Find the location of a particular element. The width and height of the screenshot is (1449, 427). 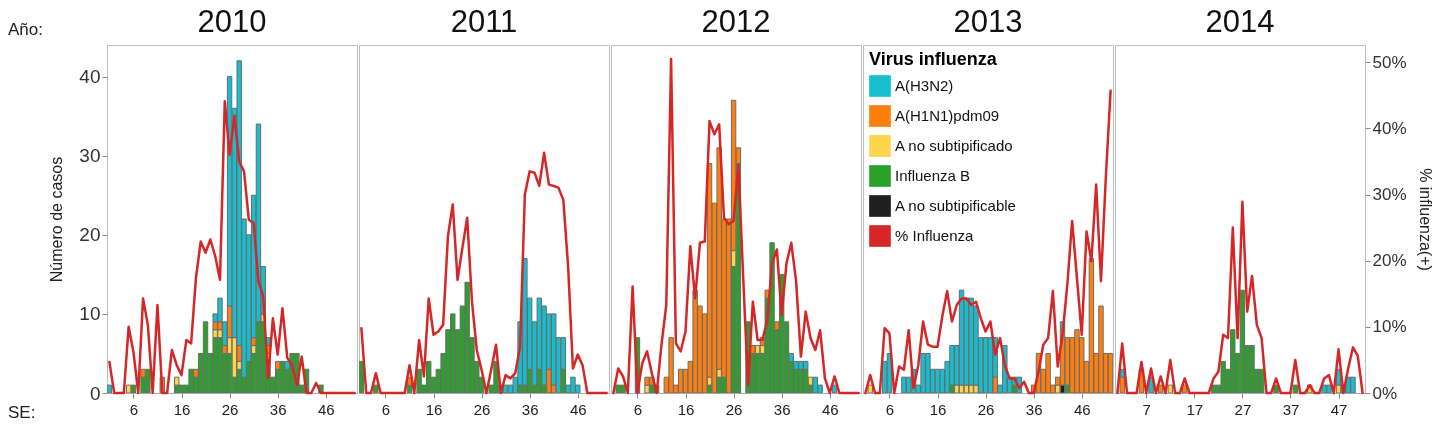

y2-tick-label: 30% is located at coordinates (1389, 195).